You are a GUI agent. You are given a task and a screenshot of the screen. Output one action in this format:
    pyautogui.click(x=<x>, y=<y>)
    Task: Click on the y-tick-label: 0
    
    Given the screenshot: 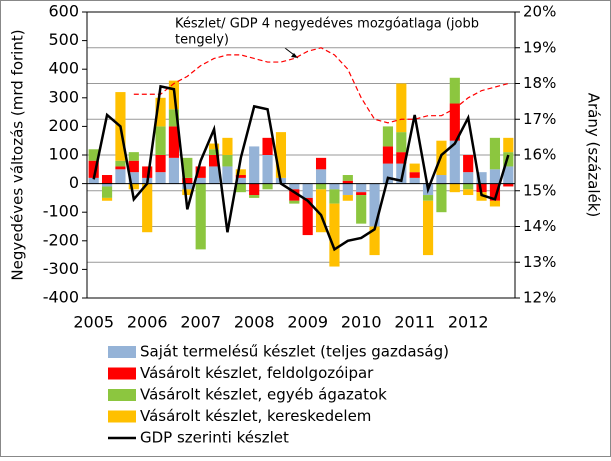 What is the action you would take?
    pyautogui.click(x=74, y=182)
    